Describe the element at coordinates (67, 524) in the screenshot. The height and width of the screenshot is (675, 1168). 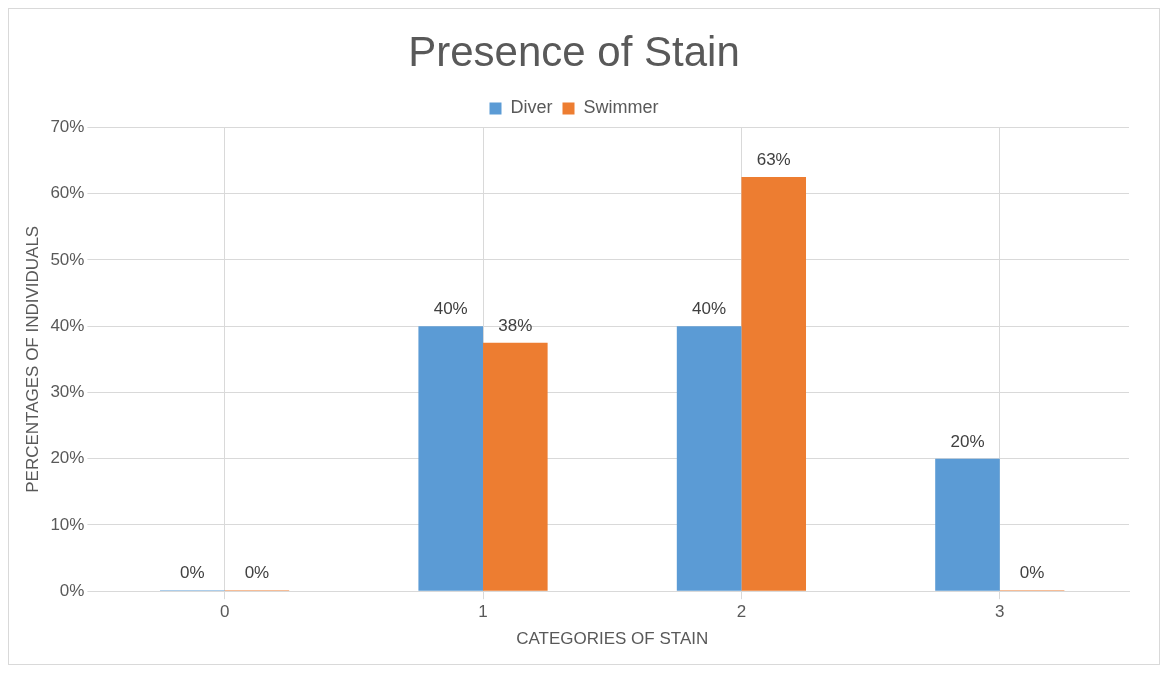
I see `y-tick-label: 10%` at that location.